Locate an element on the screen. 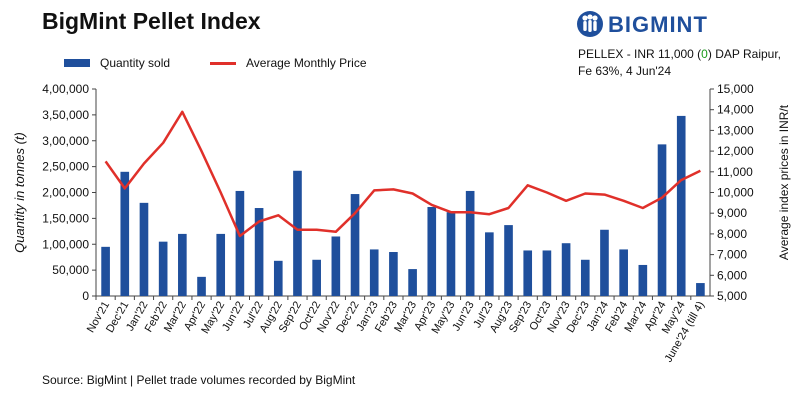 The width and height of the screenshot is (800, 401). chart-title: BigMint Pellet Index is located at coordinates (151, 21).